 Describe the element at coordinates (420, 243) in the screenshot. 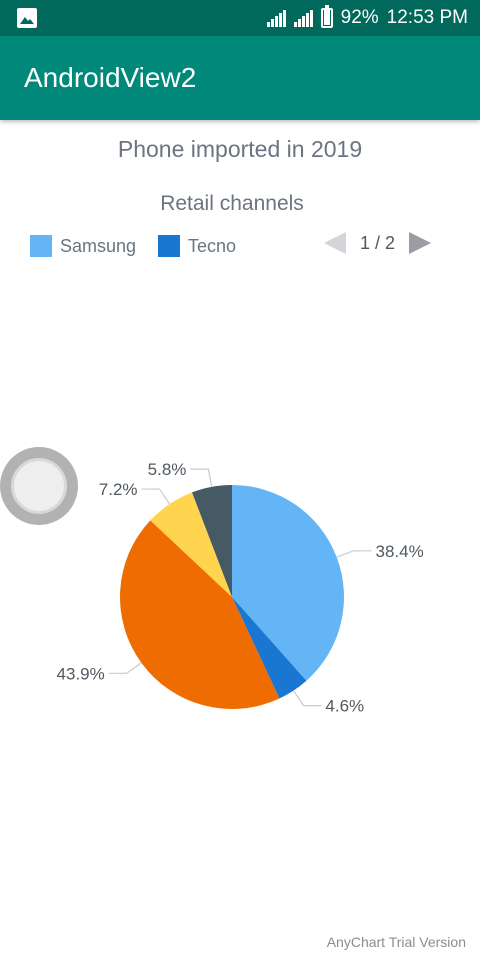

I see `next-page-icon` at that location.